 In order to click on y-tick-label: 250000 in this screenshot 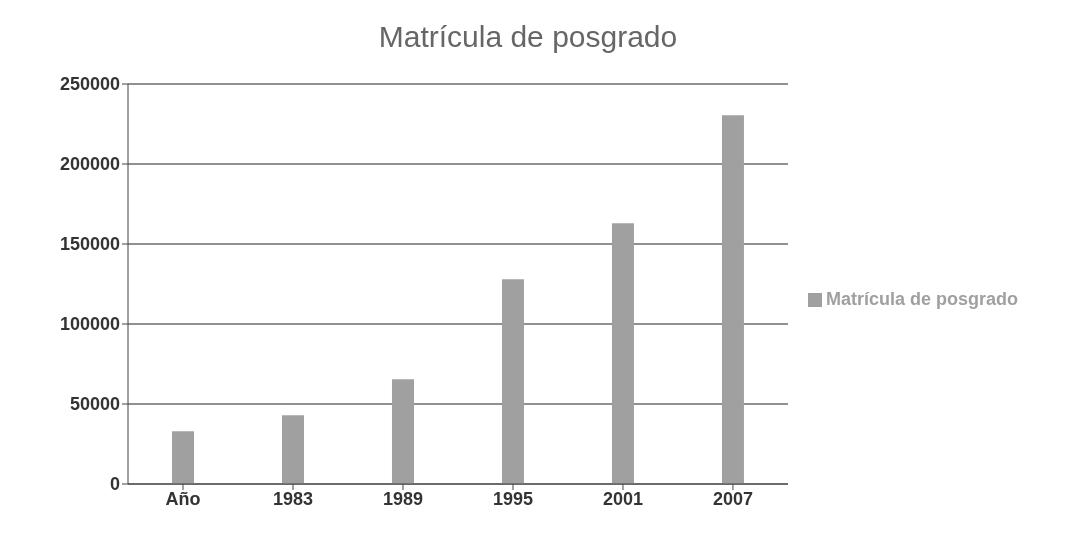, I will do `click(89, 84)`.